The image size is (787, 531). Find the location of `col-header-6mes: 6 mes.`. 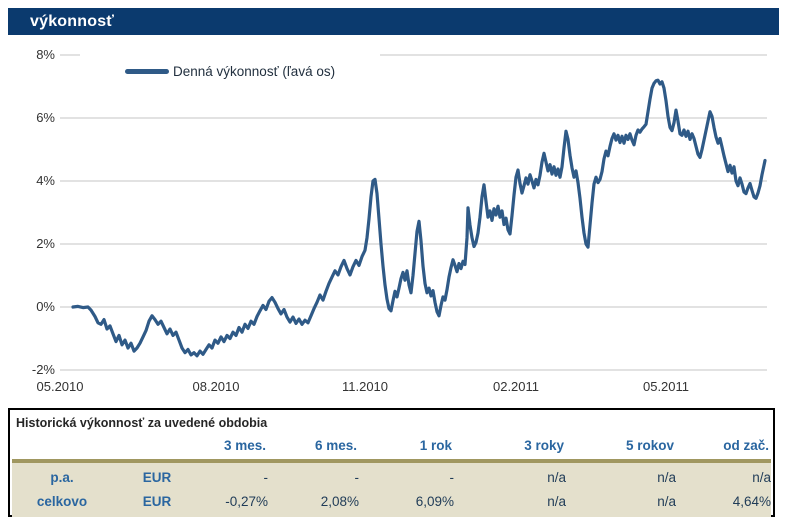

col-header-6mes: 6 mes. is located at coordinates (335, 445).